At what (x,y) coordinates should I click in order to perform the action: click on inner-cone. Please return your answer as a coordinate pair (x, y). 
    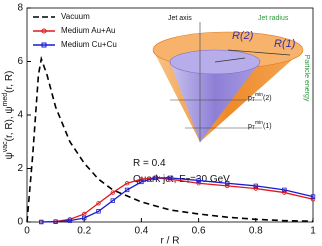
    Looking at the image, I should click on (215, 102).